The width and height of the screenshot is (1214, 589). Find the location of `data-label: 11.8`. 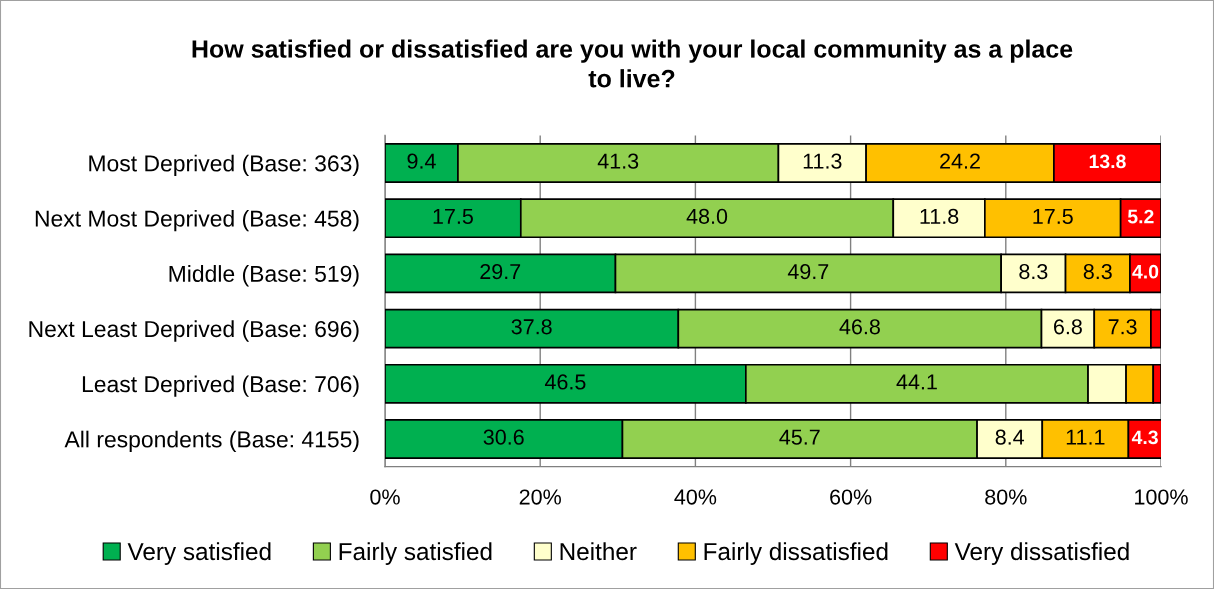

data-label: 11.8 is located at coordinates (939, 216).